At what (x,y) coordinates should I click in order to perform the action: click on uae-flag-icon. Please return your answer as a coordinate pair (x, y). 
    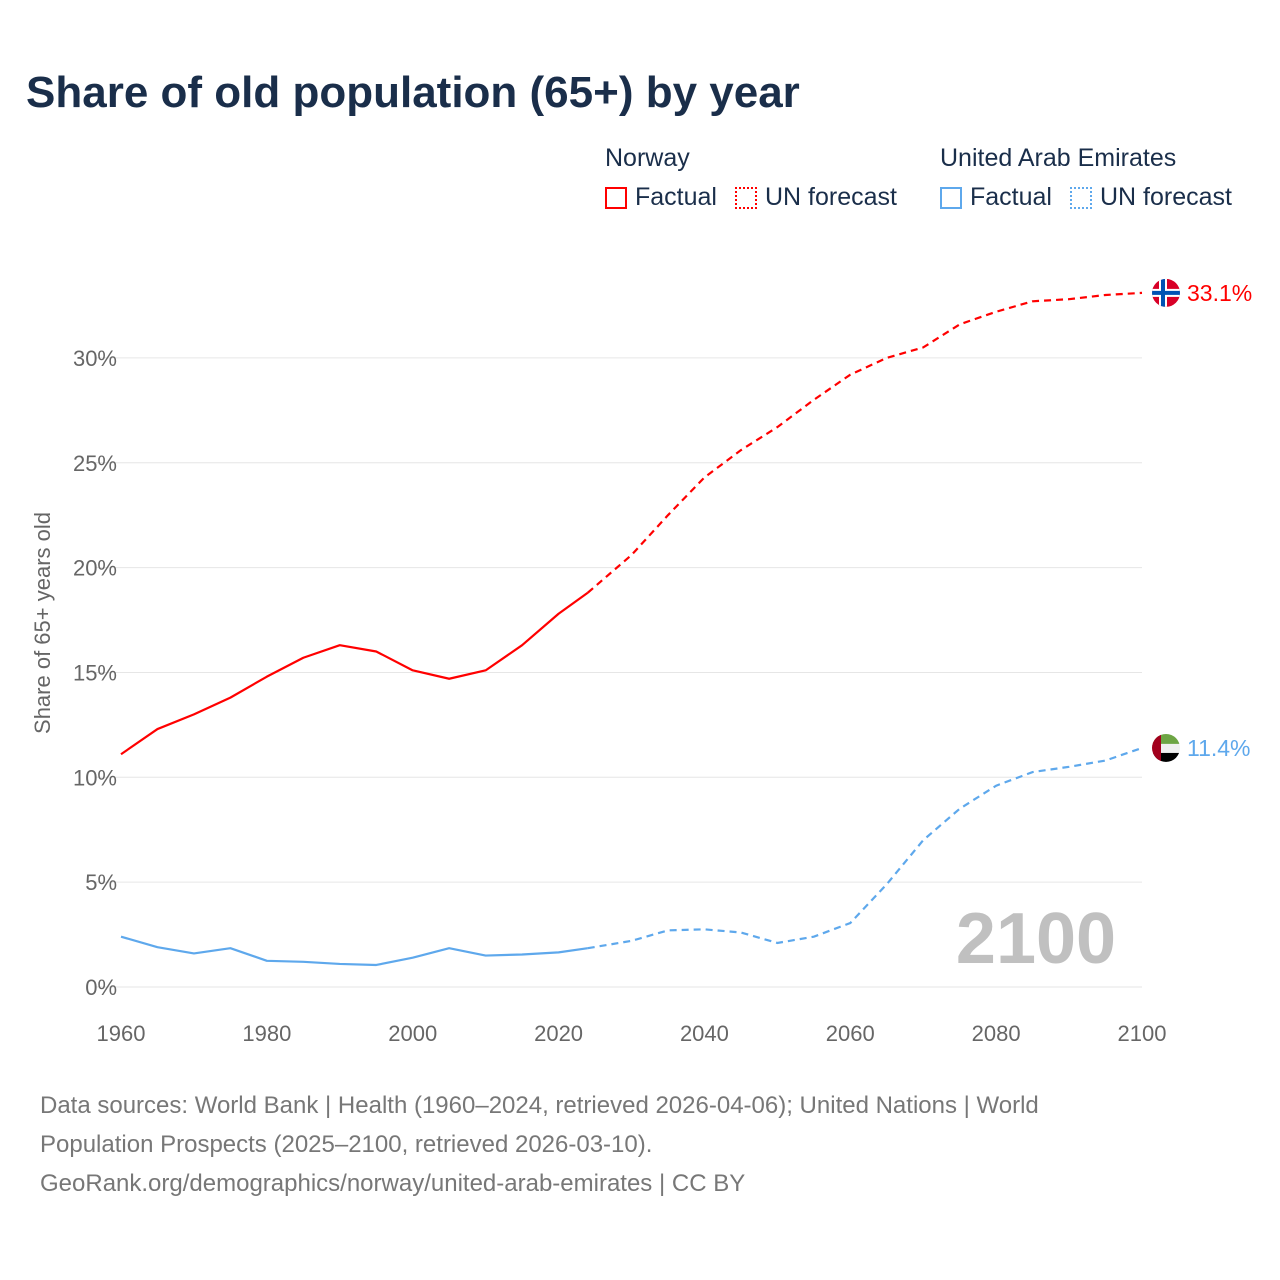
    Looking at the image, I should click on (1166, 747).